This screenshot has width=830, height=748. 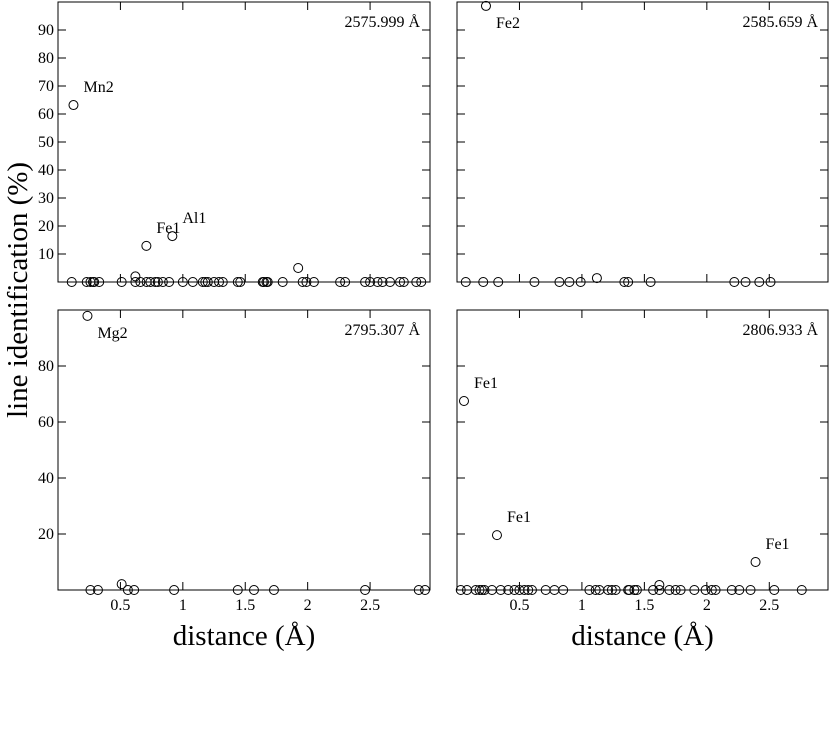 I want to click on y-tick-label: 80, so click(x=46, y=58).